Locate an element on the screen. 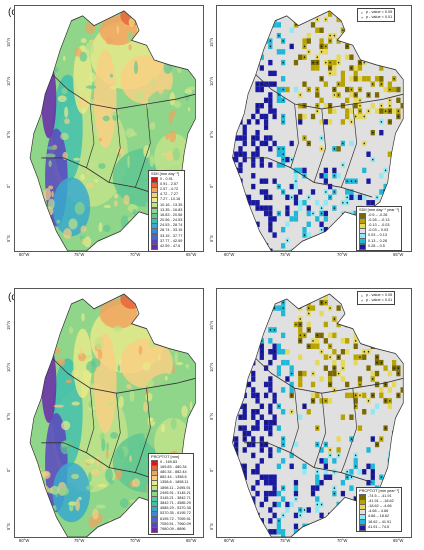 This screenshot has height=550, width=424. lon-tick-70w-c: 70°W is located at coordinates (135, 254).